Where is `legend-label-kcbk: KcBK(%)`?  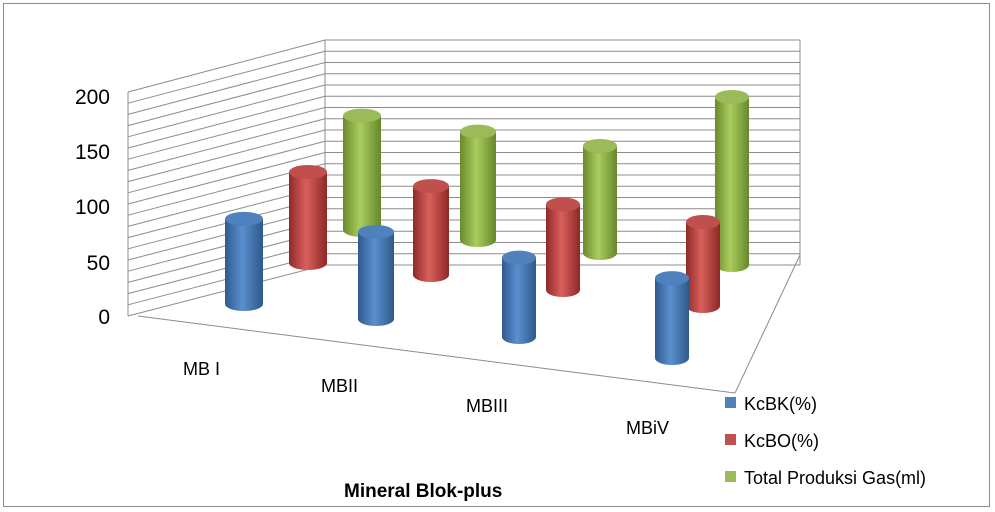 legend-label-kcbk: KcBK(%) is located at coordinates (780, 404).